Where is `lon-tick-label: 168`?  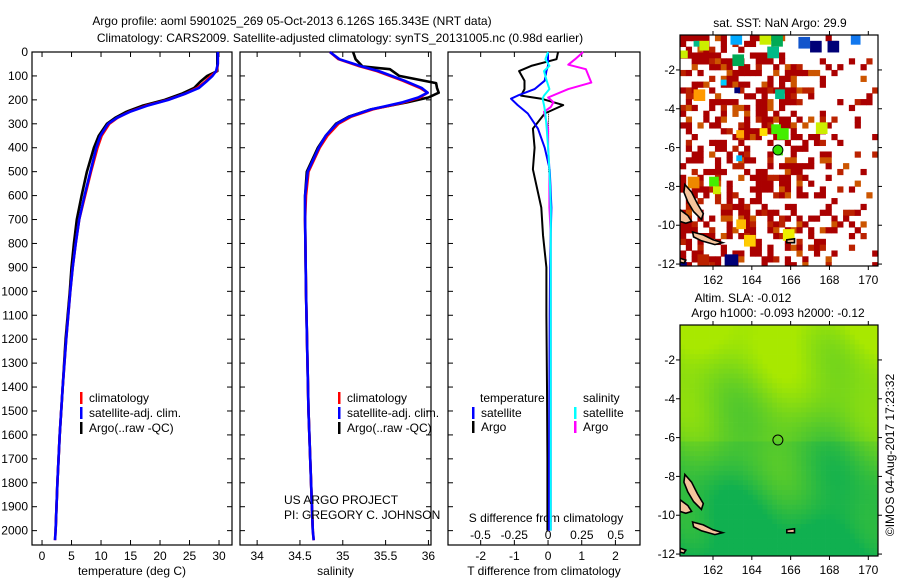 lon-tick-label: 168 is located at coordinates (829, 570).